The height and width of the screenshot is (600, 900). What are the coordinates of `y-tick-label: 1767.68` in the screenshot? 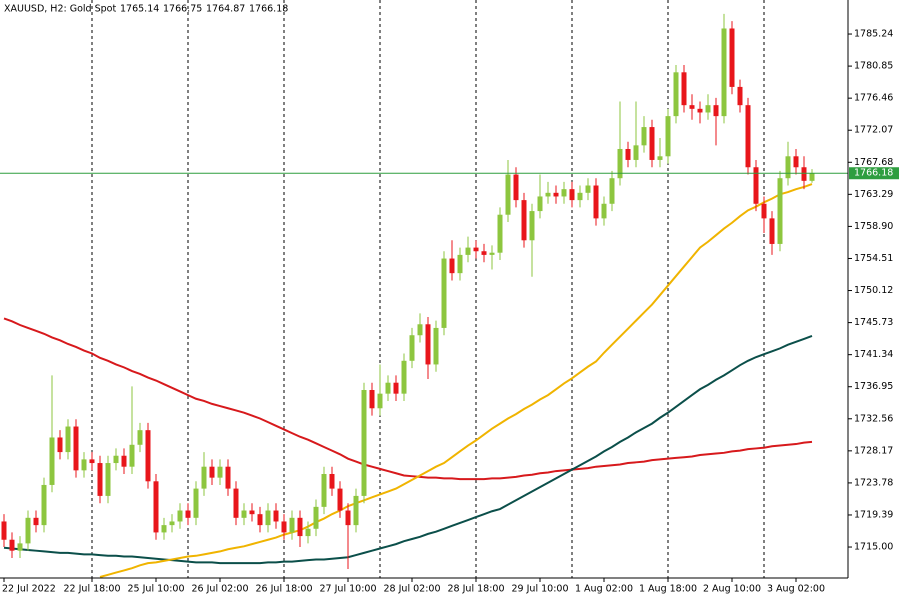 It's located at (873, 162).